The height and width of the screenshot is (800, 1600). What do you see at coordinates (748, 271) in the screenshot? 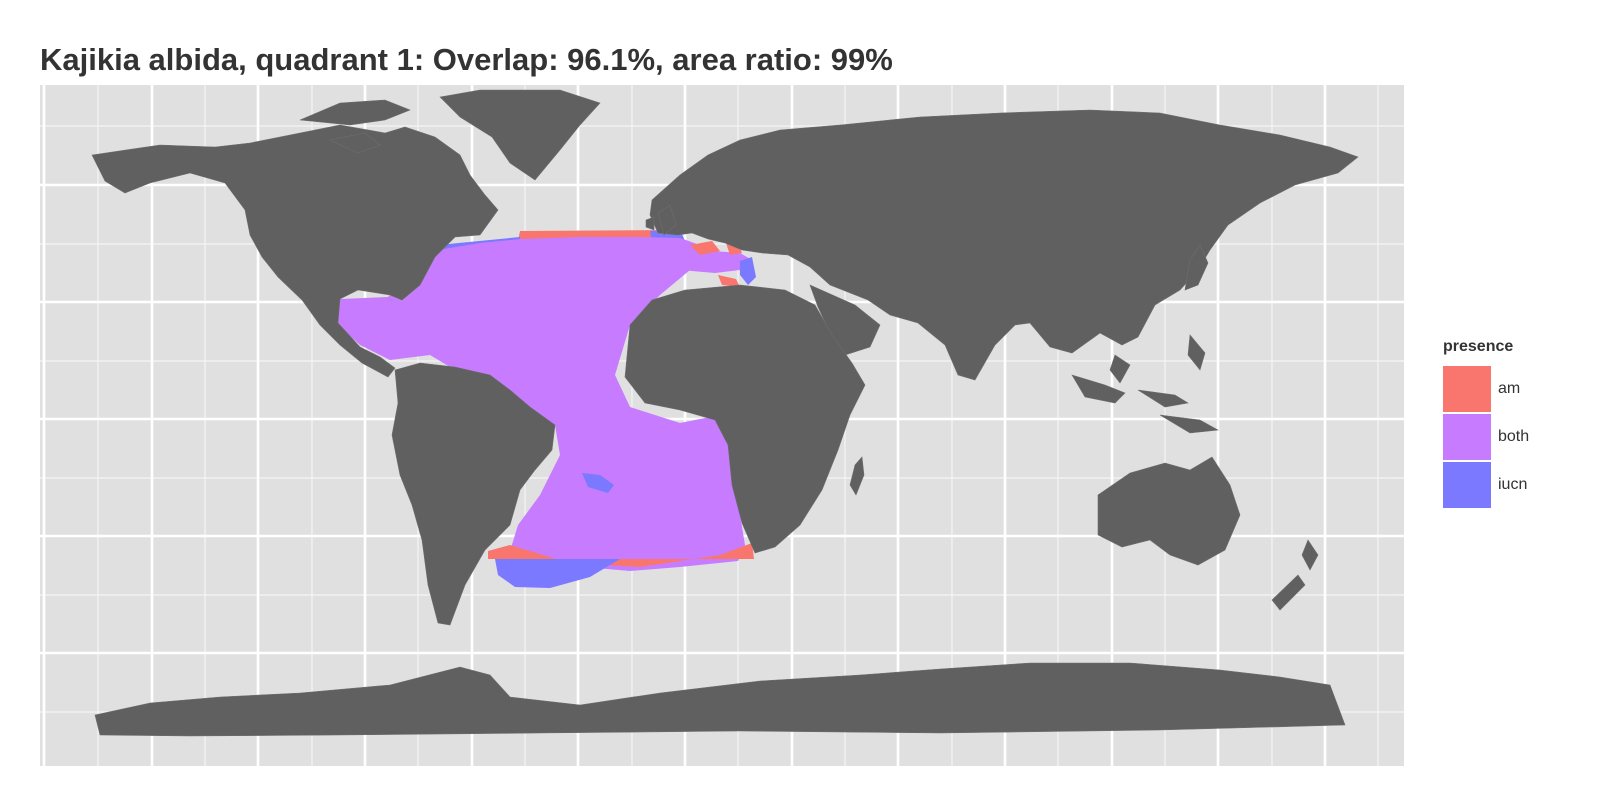
I see `iucn-region-mediterranean-east` at bounding box center [748, 271].